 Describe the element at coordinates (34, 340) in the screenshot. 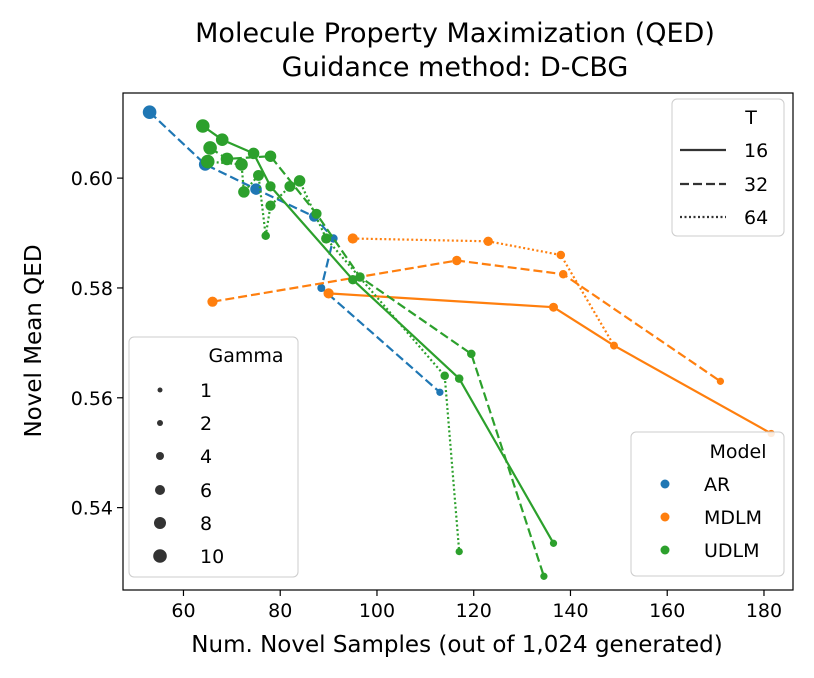

I see `y-axis-label: Novel Mean QED` at that location.